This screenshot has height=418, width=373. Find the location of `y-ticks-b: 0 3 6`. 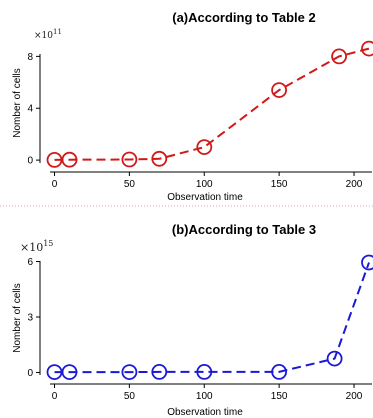

y-ticks-b: 0 3 6 is located at coordinates (33, 318).